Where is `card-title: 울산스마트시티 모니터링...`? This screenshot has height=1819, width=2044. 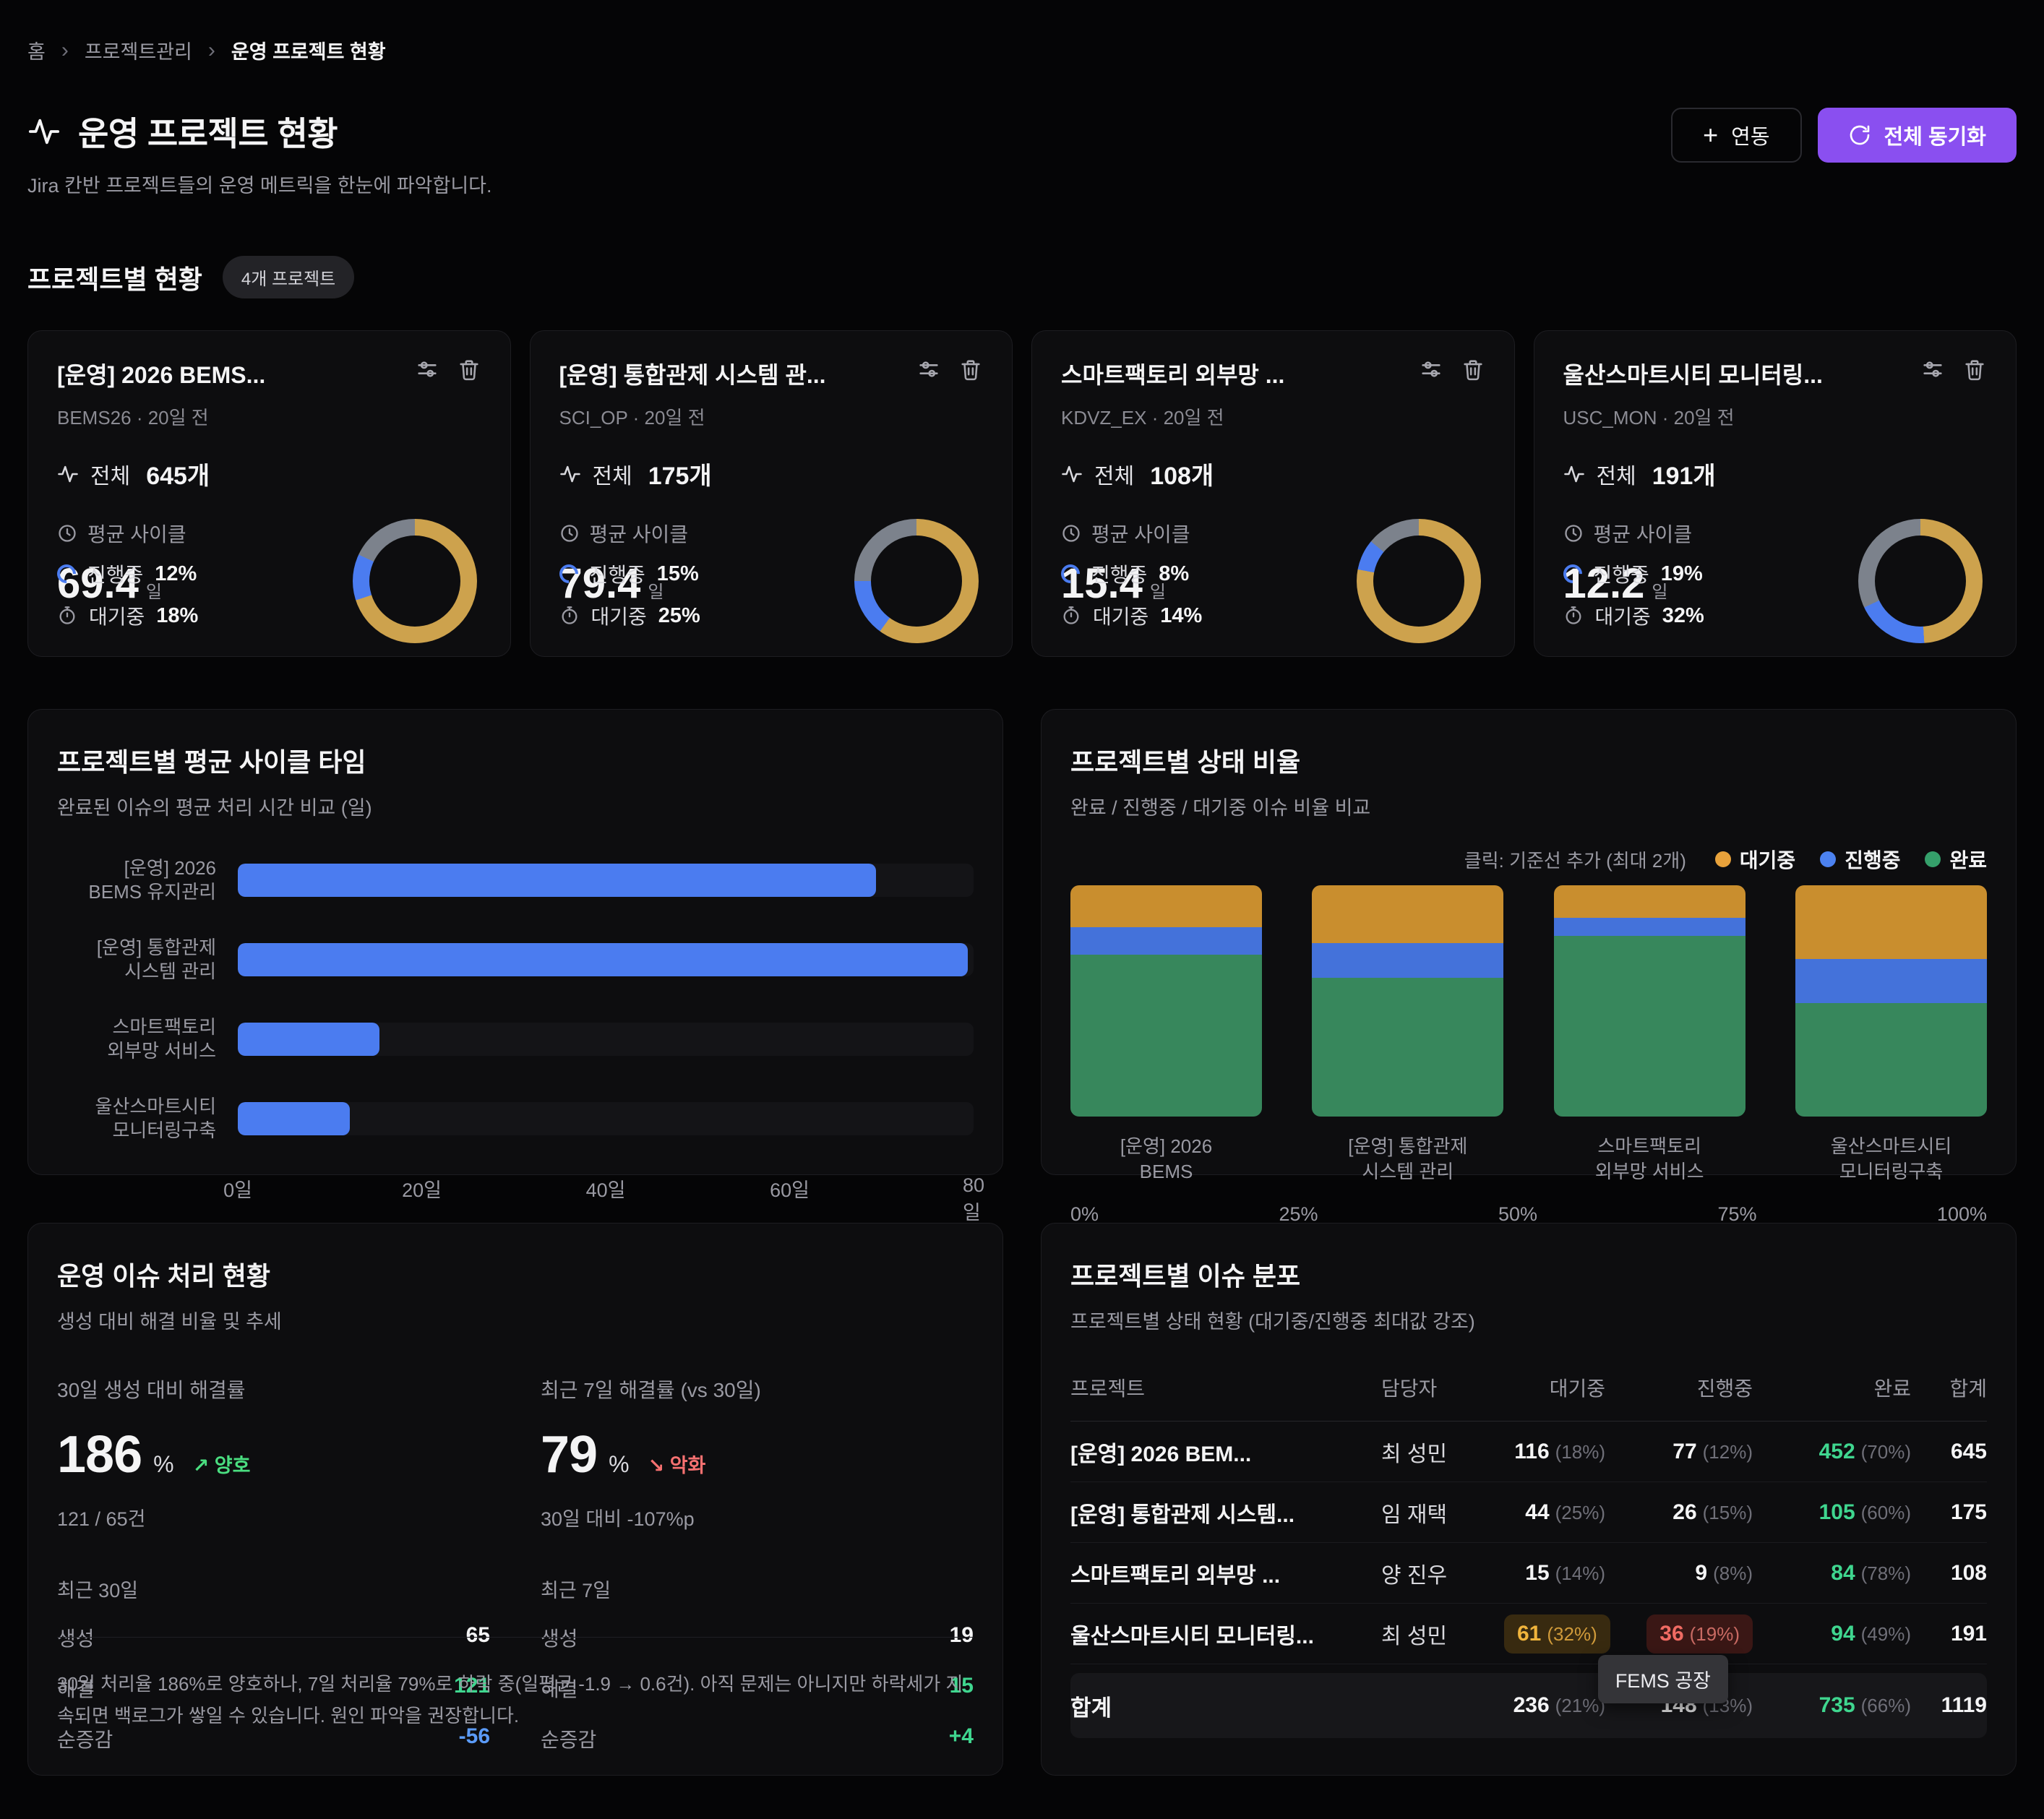 card-title: 울산스마트시티 모니터링... is located at coordinates (1693, 375).